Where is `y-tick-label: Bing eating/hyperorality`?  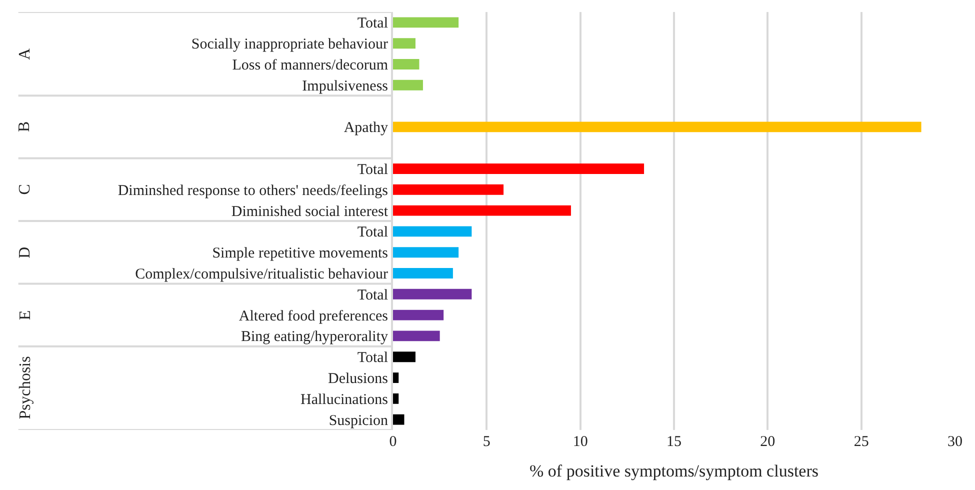 y-tick-label: Bing eating/hyperorality is located at coordinates (314, 337).